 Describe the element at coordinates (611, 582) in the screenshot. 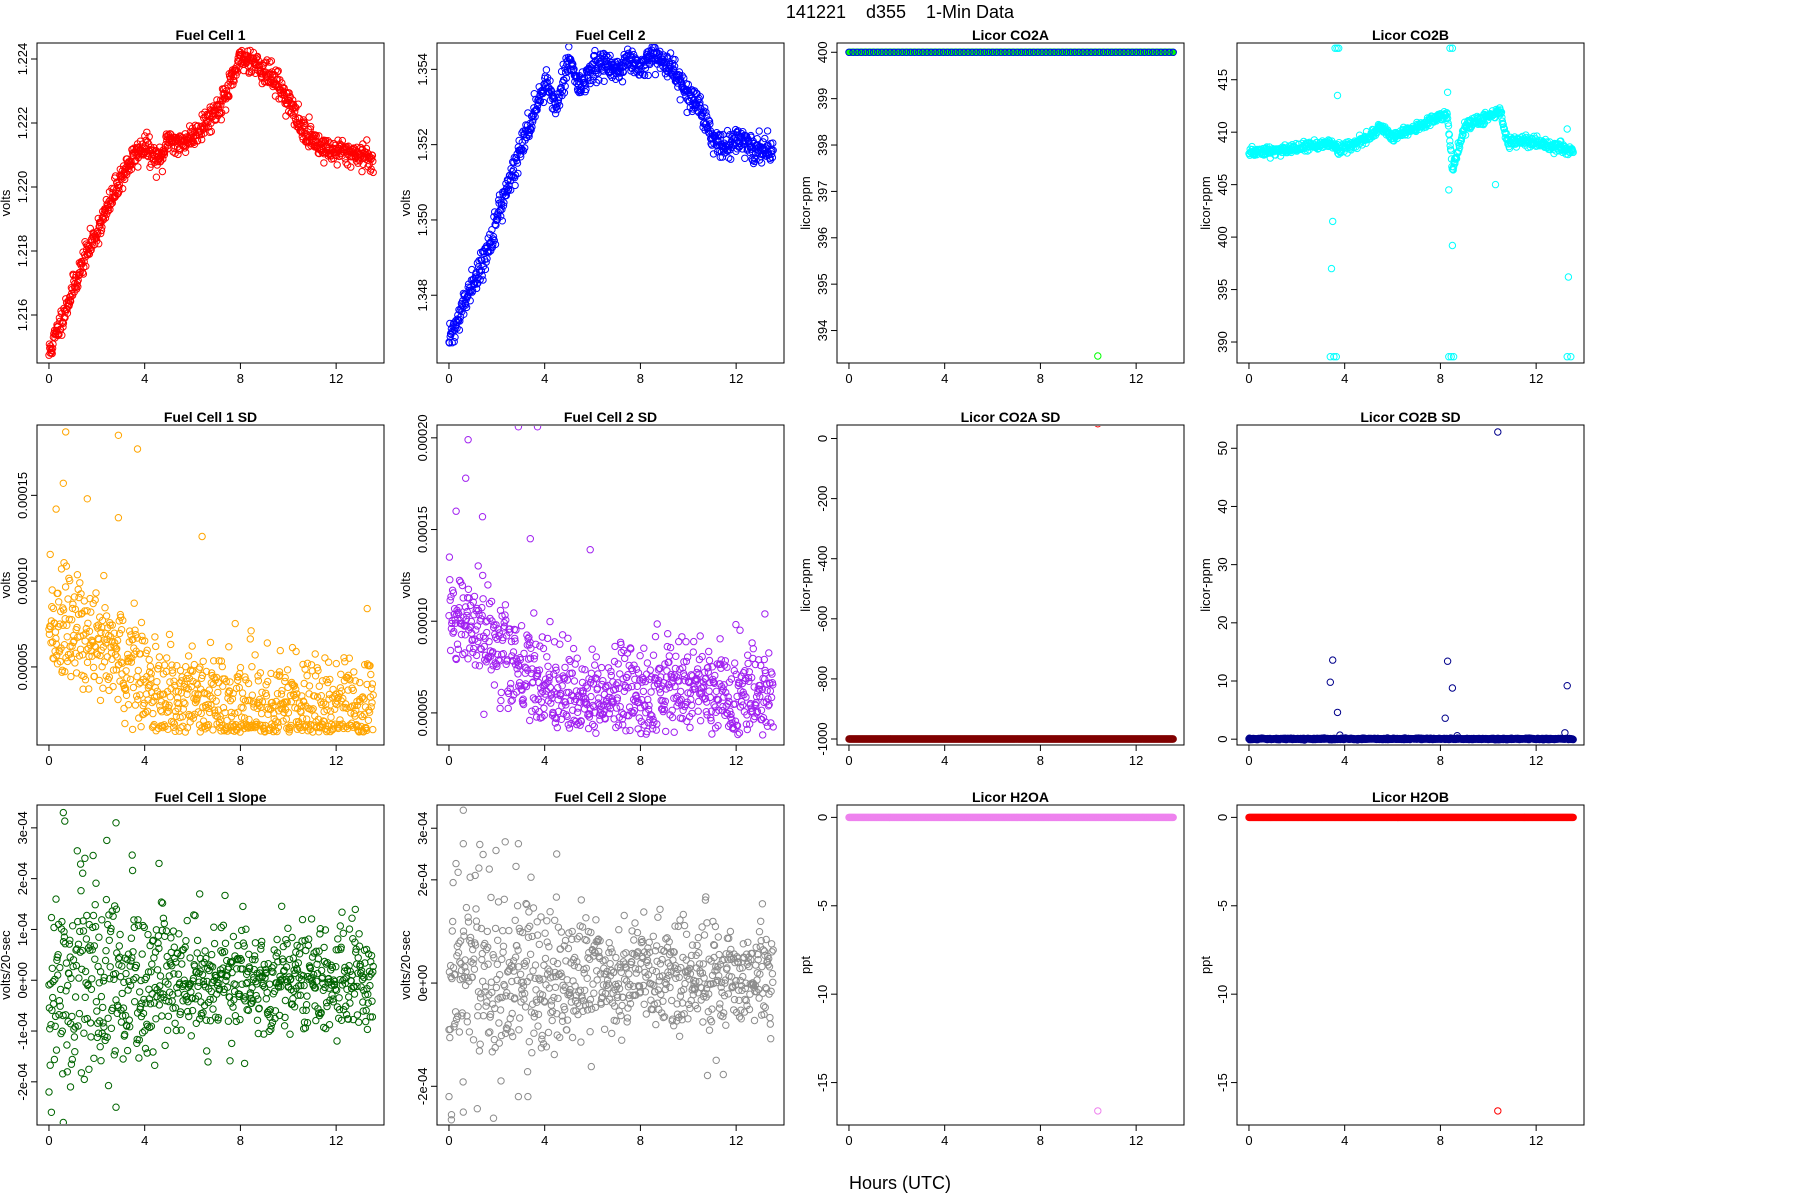

I see `data-points` at that location.